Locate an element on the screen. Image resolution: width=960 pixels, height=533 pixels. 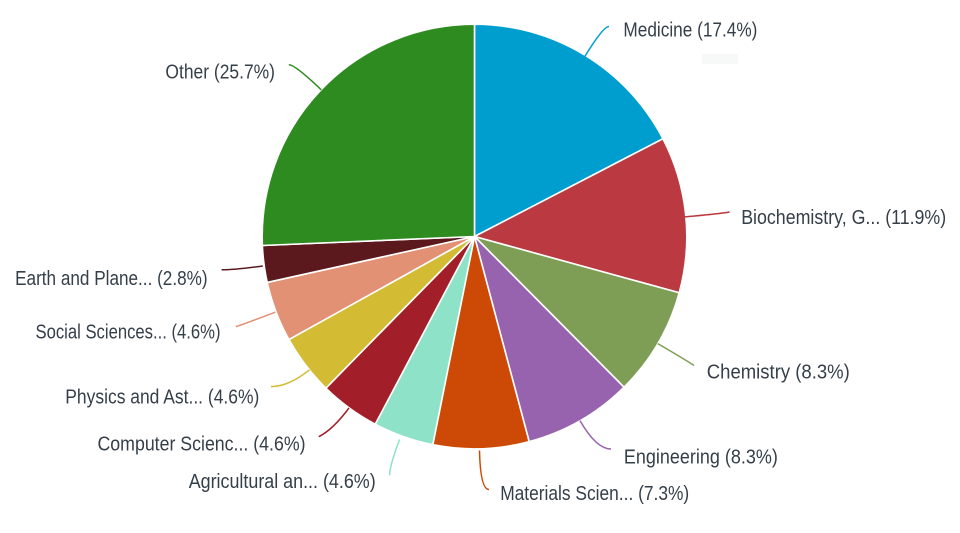
svg-text: Biochemistry, G... (11.9%) is located at coordinates (843, 218).